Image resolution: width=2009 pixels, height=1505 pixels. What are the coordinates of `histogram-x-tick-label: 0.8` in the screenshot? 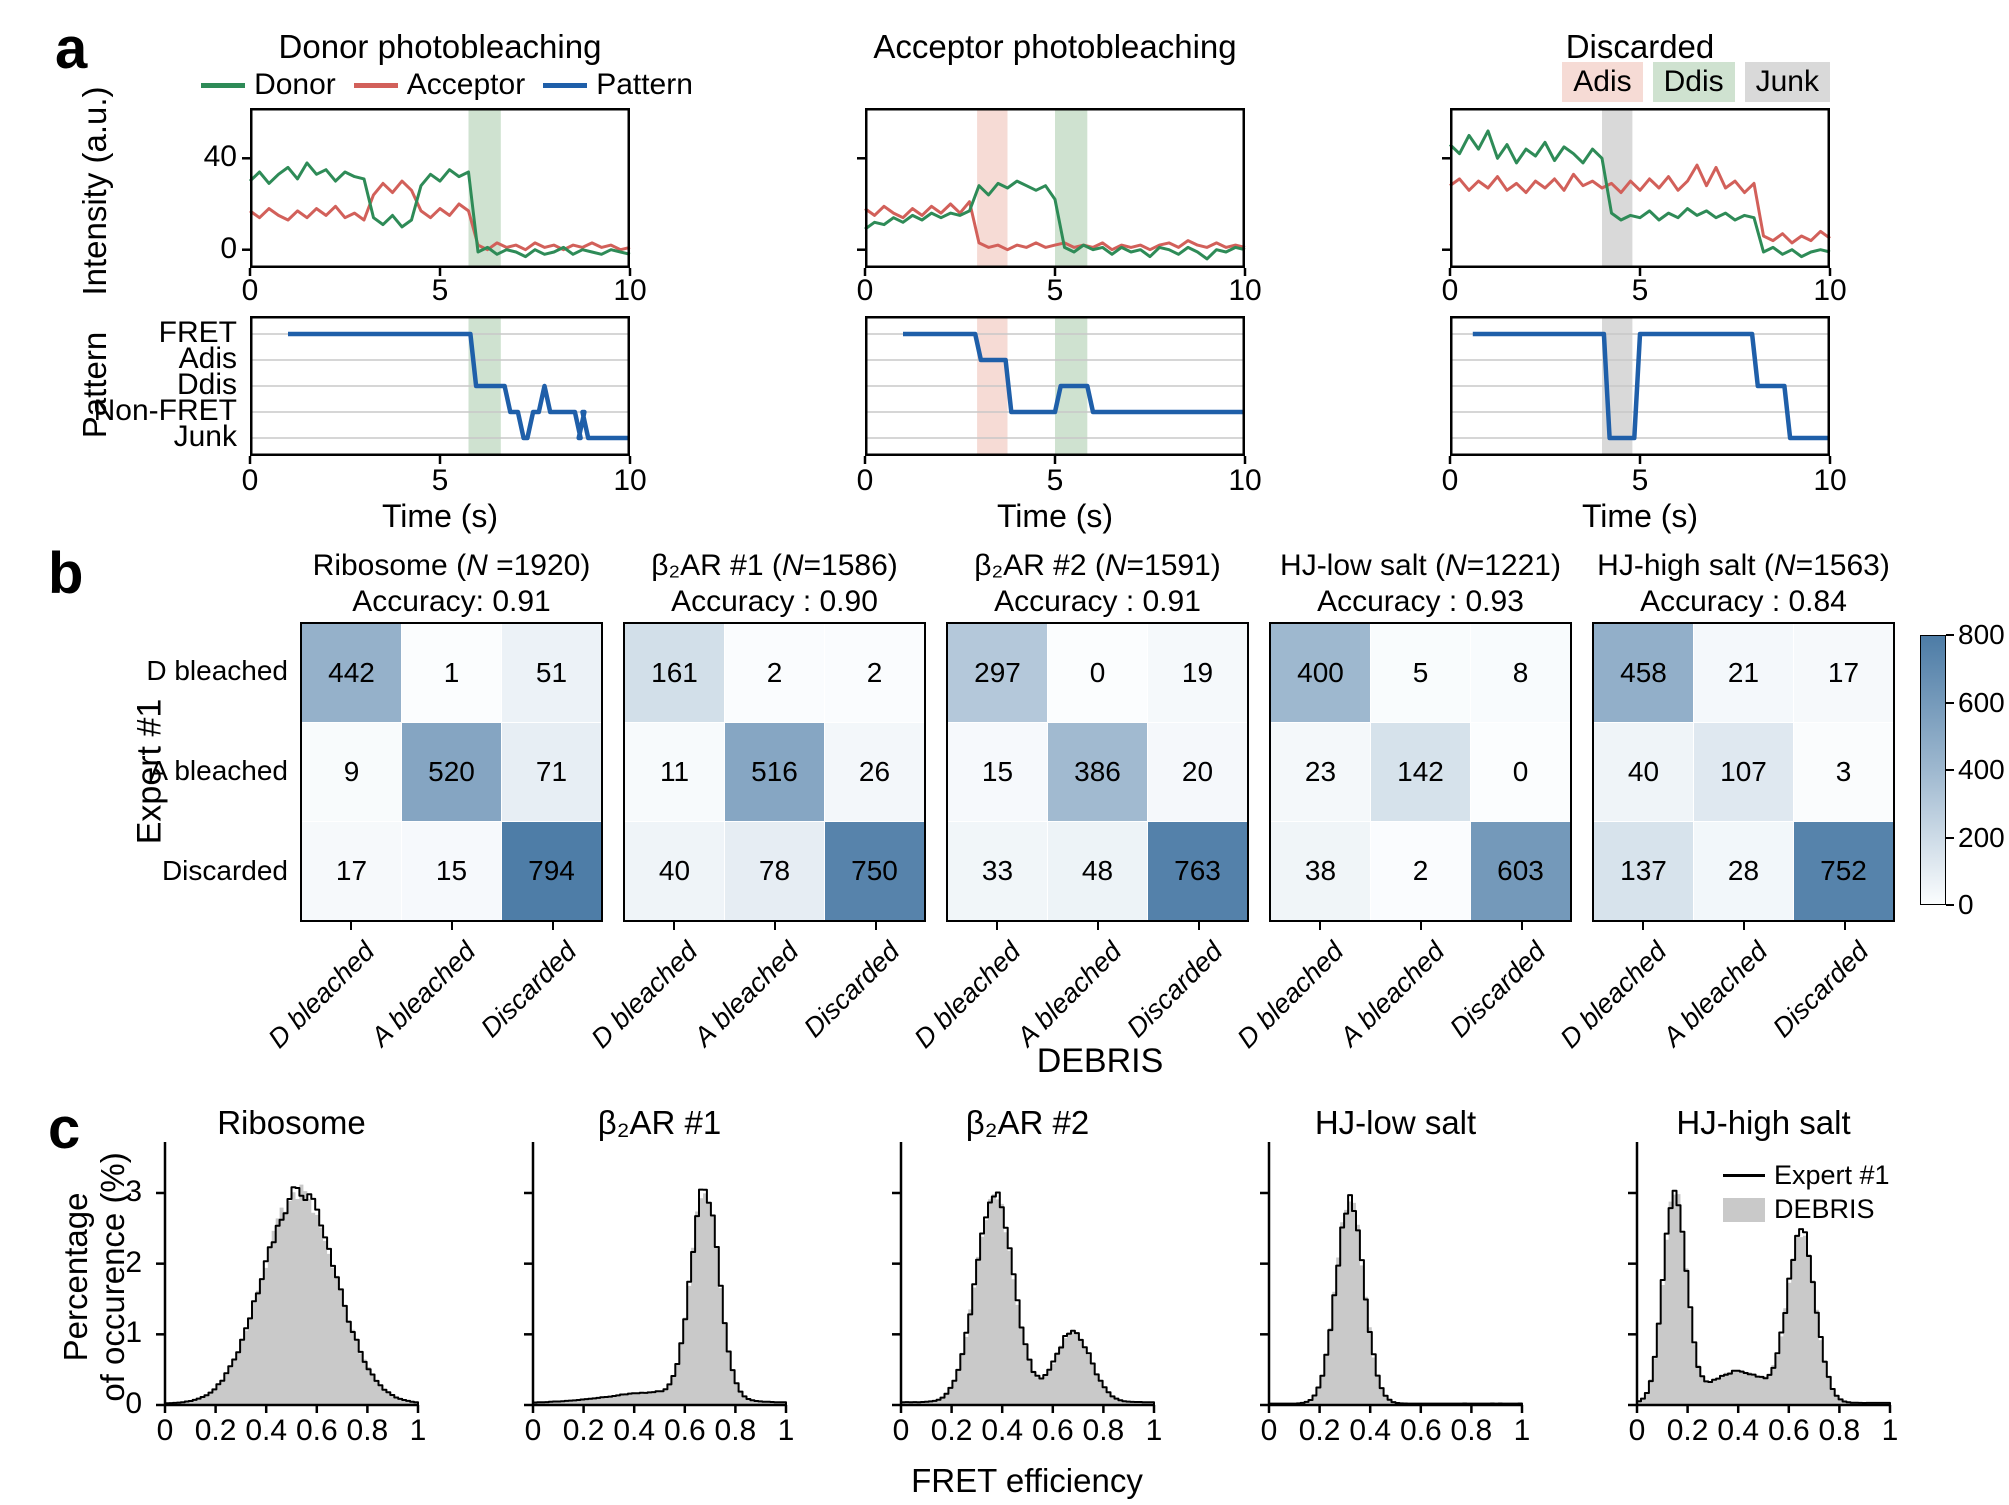 It's located at (1839, 1430).